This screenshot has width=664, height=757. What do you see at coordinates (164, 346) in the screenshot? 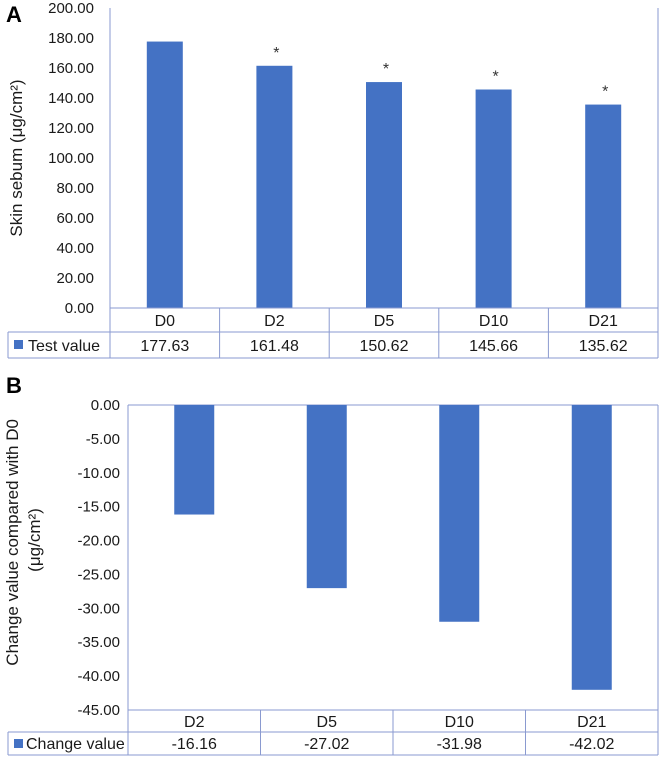
I see `data-label-test-value: 177.63` at bounding box center [164, 346].